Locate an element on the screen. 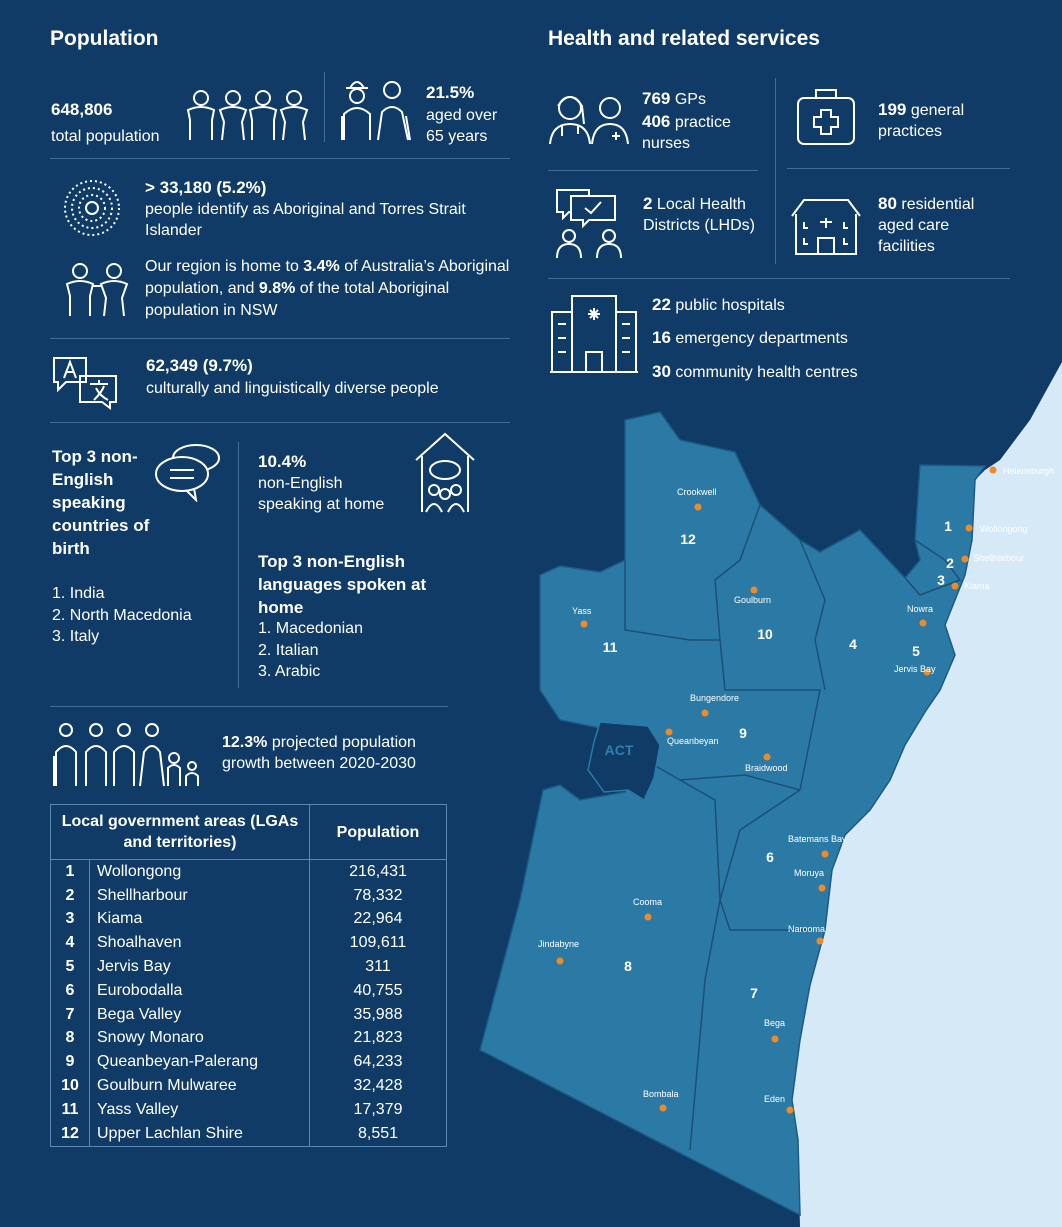 The width and height of the screenshot is (1062, 1227). list-item: 3. Arabic is located at coordinates (289, 671).